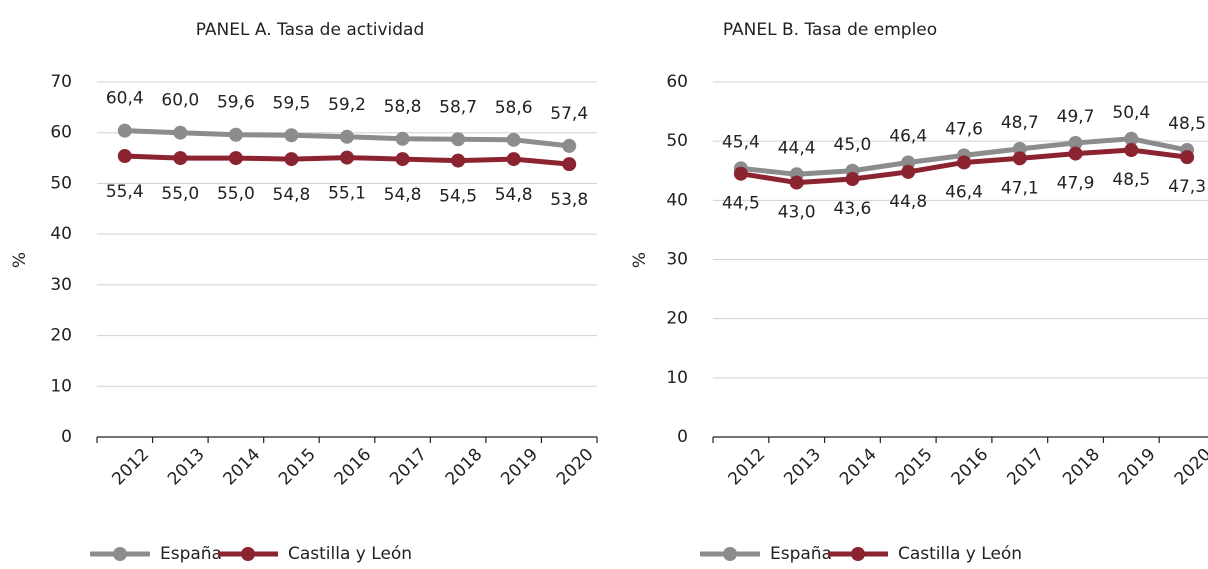  What do you see at coordinates (236, 103) in the screenshot?
I see `data-label: 59,6` at bounding box center [236, 103].